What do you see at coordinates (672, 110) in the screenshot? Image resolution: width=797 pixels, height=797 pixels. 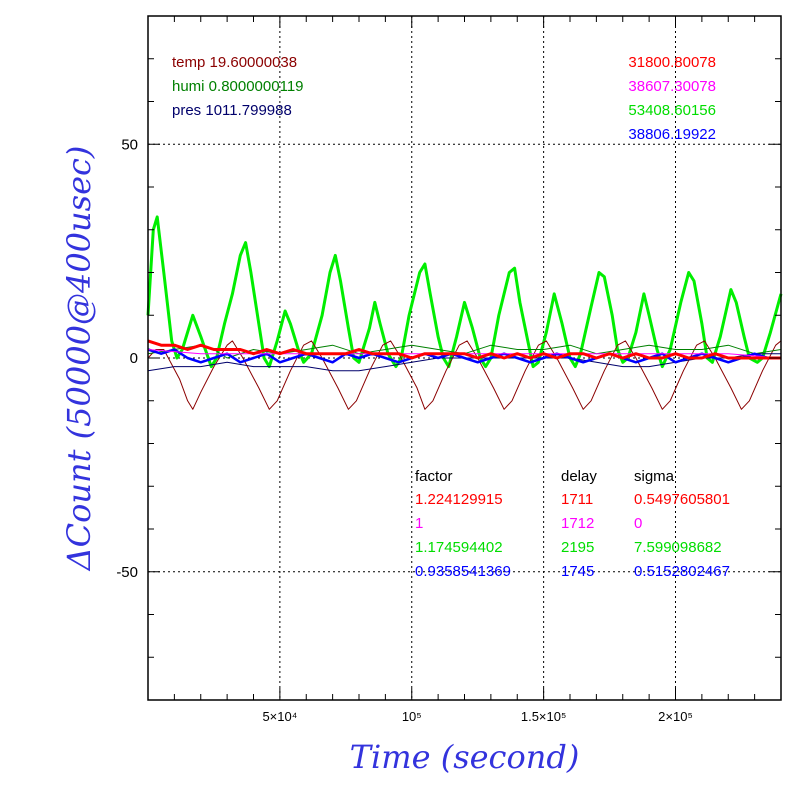 I see `mean-label: 53408.60156` at bounding box center [672, 110].